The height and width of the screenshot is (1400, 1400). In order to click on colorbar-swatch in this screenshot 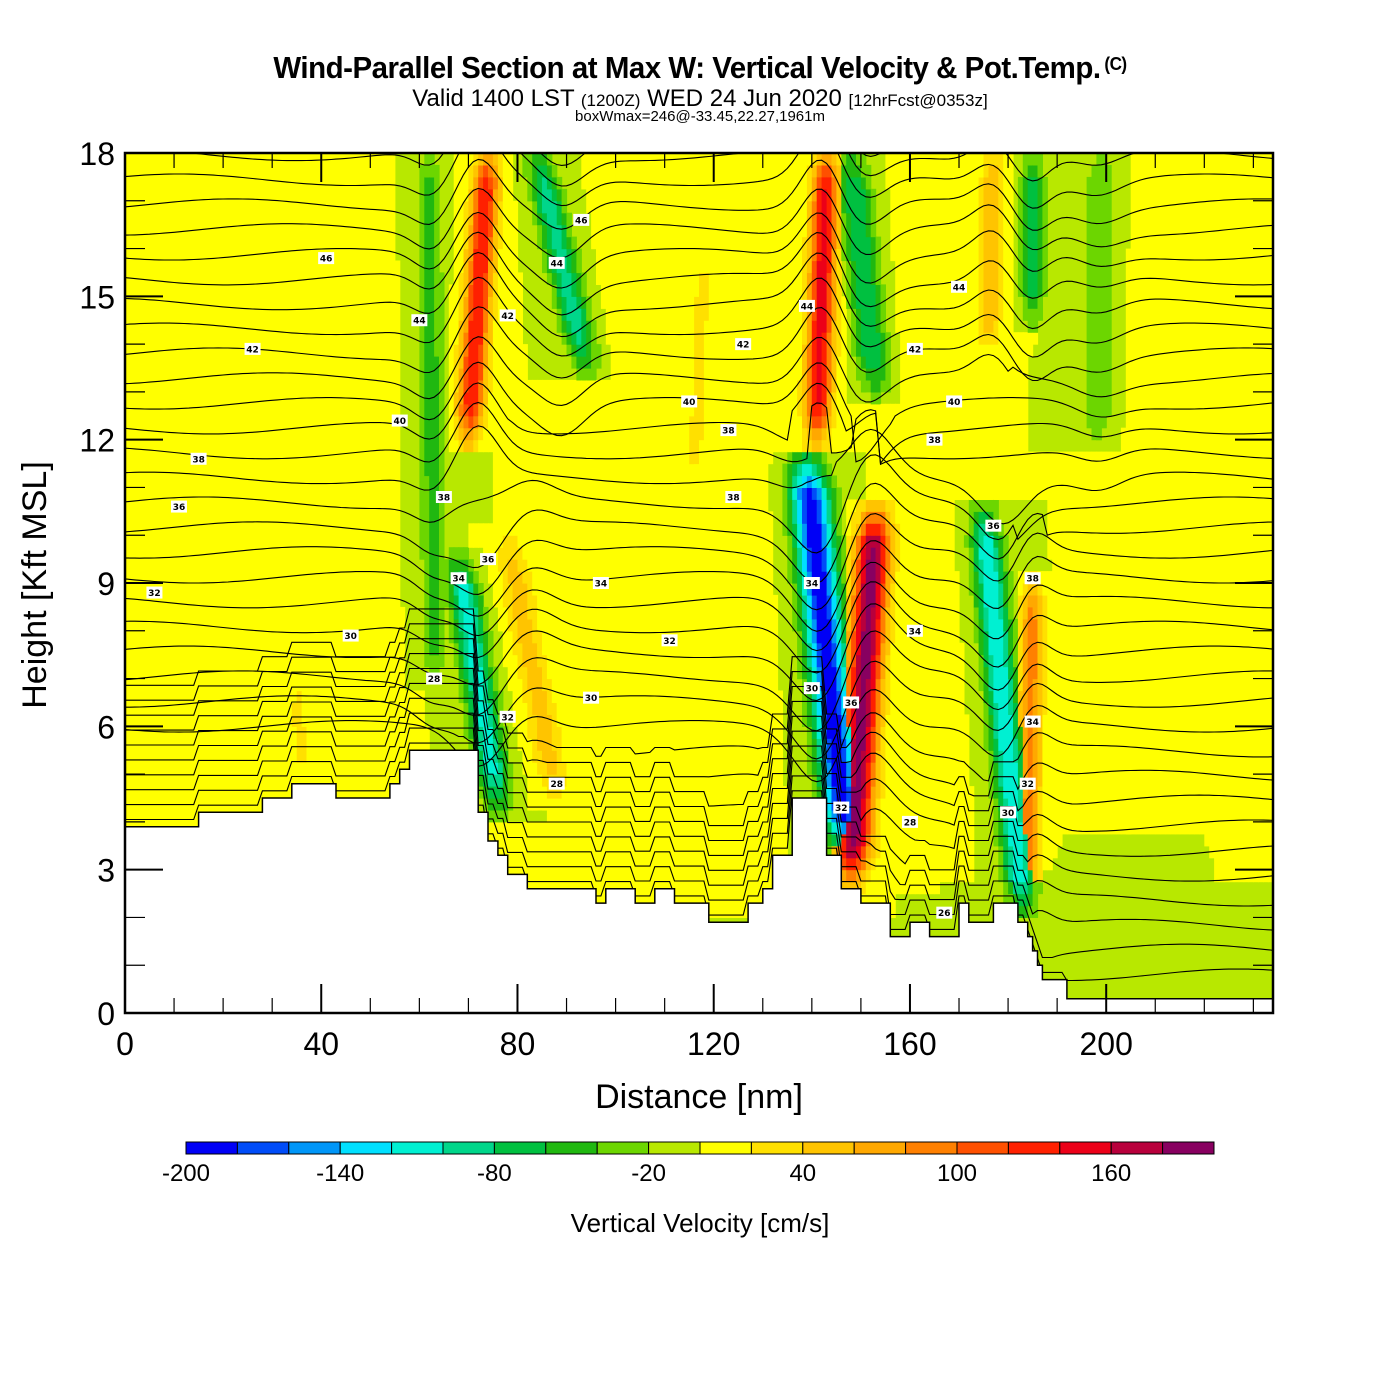, I will do `click(880, 1148)`.